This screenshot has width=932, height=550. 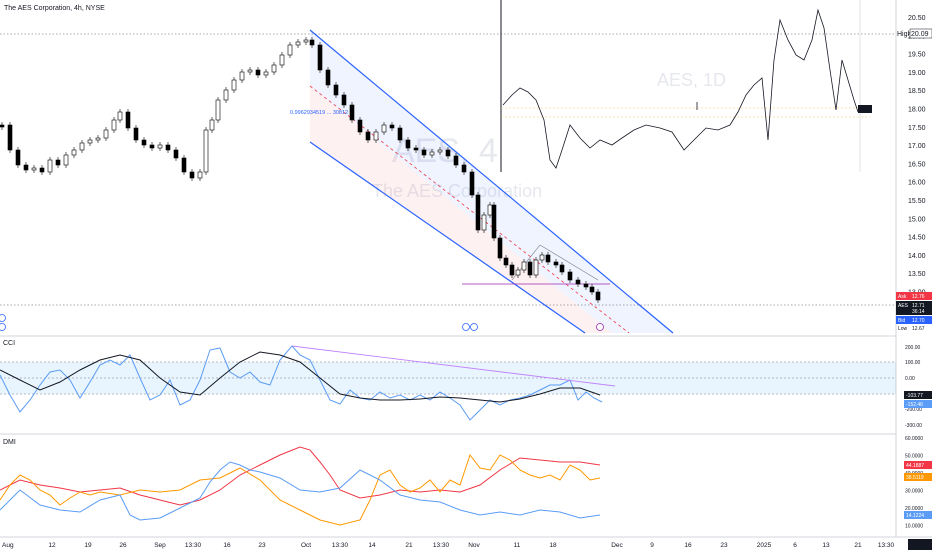 I want to click on countdown: 36:14, so click(x=918, y=312).